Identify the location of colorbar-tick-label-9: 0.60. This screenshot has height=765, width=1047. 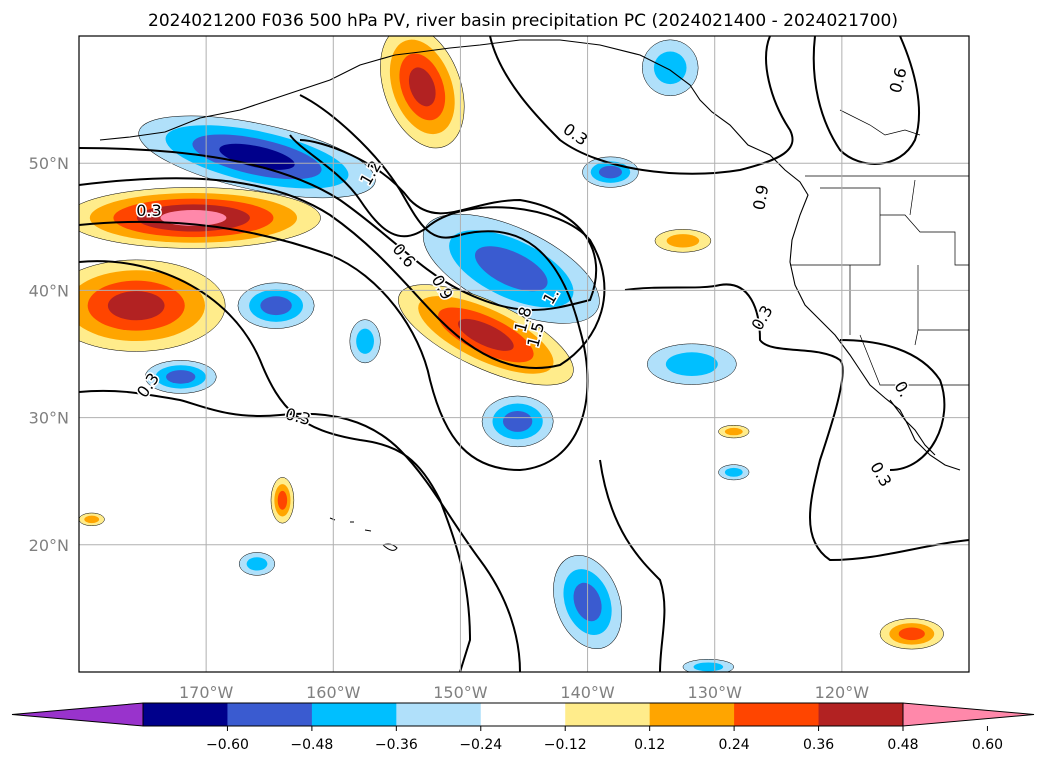
(987, 745).